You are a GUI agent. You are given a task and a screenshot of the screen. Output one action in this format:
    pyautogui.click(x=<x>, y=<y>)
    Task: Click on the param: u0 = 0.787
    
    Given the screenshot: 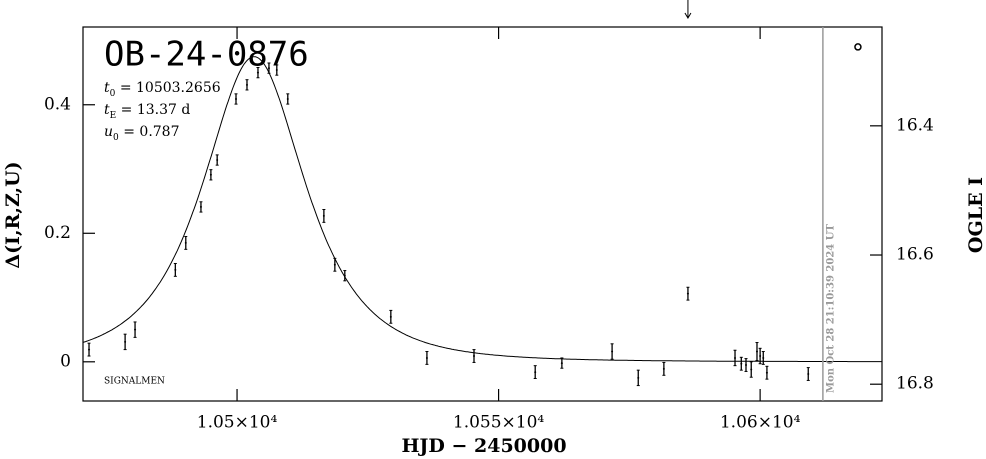 What is the action you would take?
    pyautogui.click(x=142, y=133)
    